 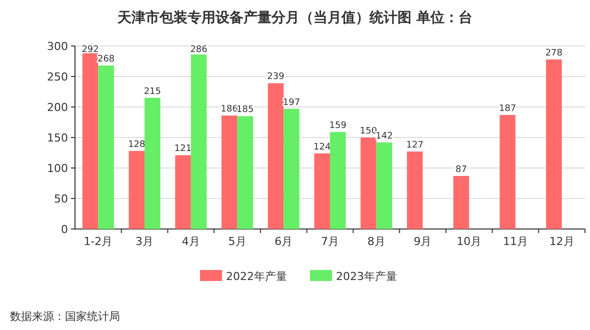 What do you see at coordinates (376, 241) in the screenshot?
I see `x-tick-label: 8月` at bounding box center [376, 241].